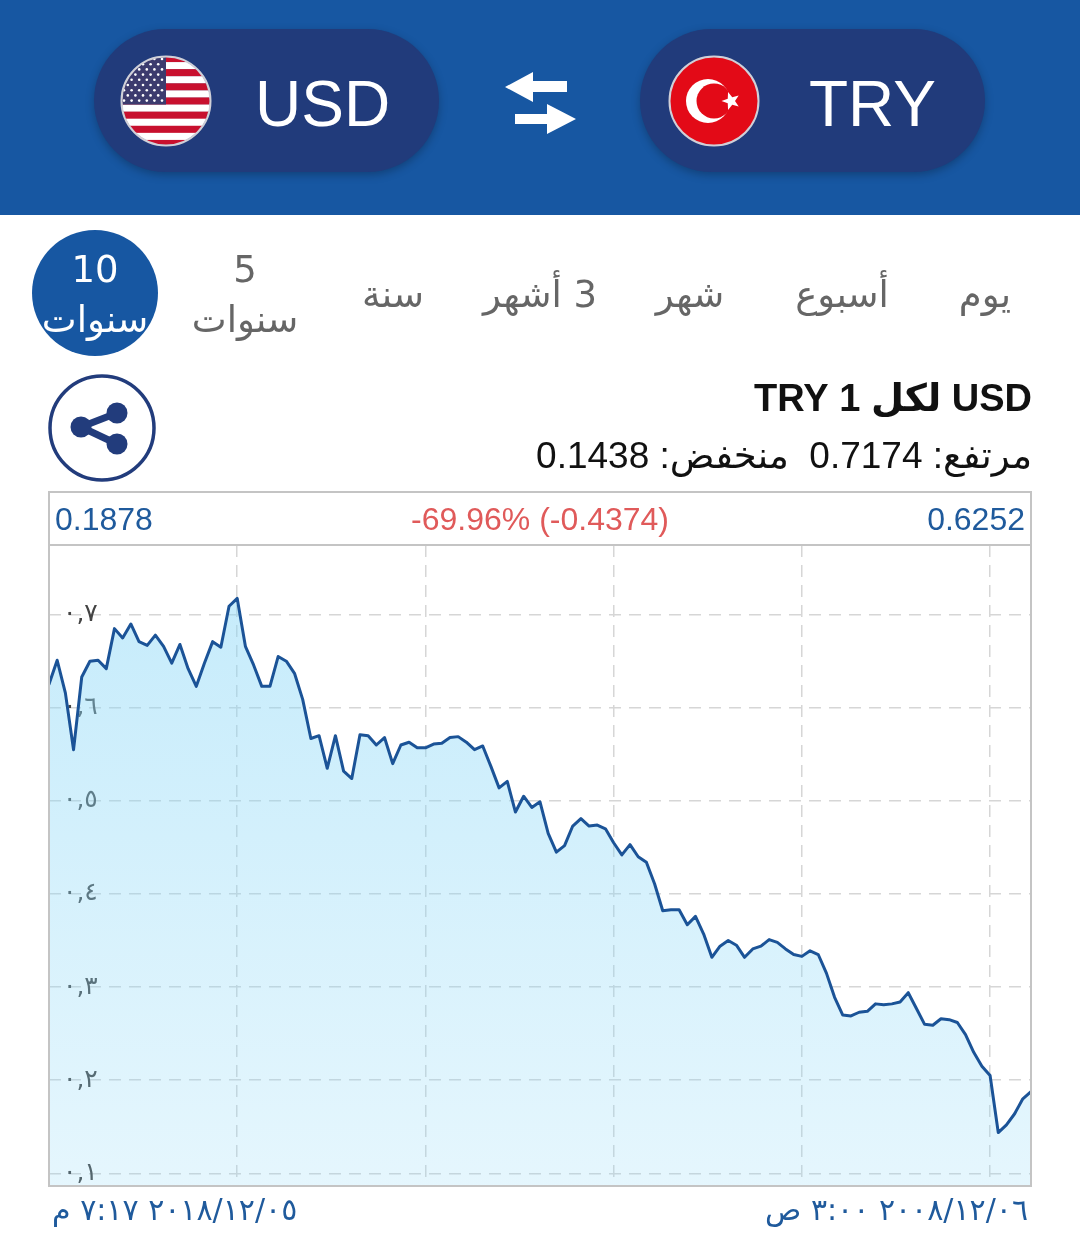 The width and height of the screenshot is (1080, 1233). What do you see at coordinates (896, 1209) in the screenshot?
I see `text: ٢٠٠٨/١٢/٠٦ ٣:٠٠ ص` at bounding box center [896, 1209].